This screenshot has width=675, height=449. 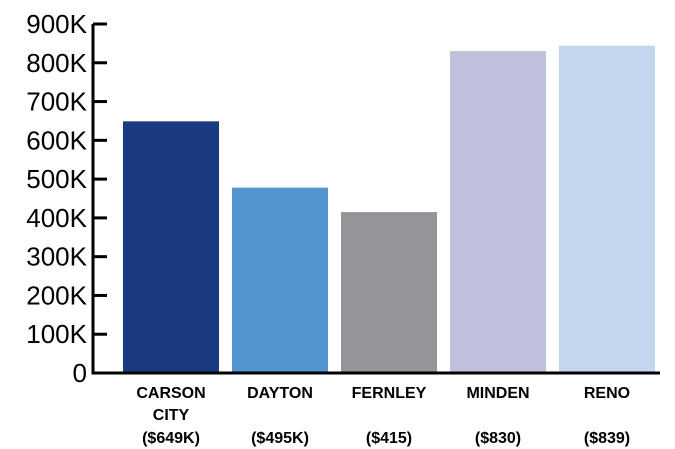 I want to click on x-category-label: FERNLEY, so click(x=389, y=393).